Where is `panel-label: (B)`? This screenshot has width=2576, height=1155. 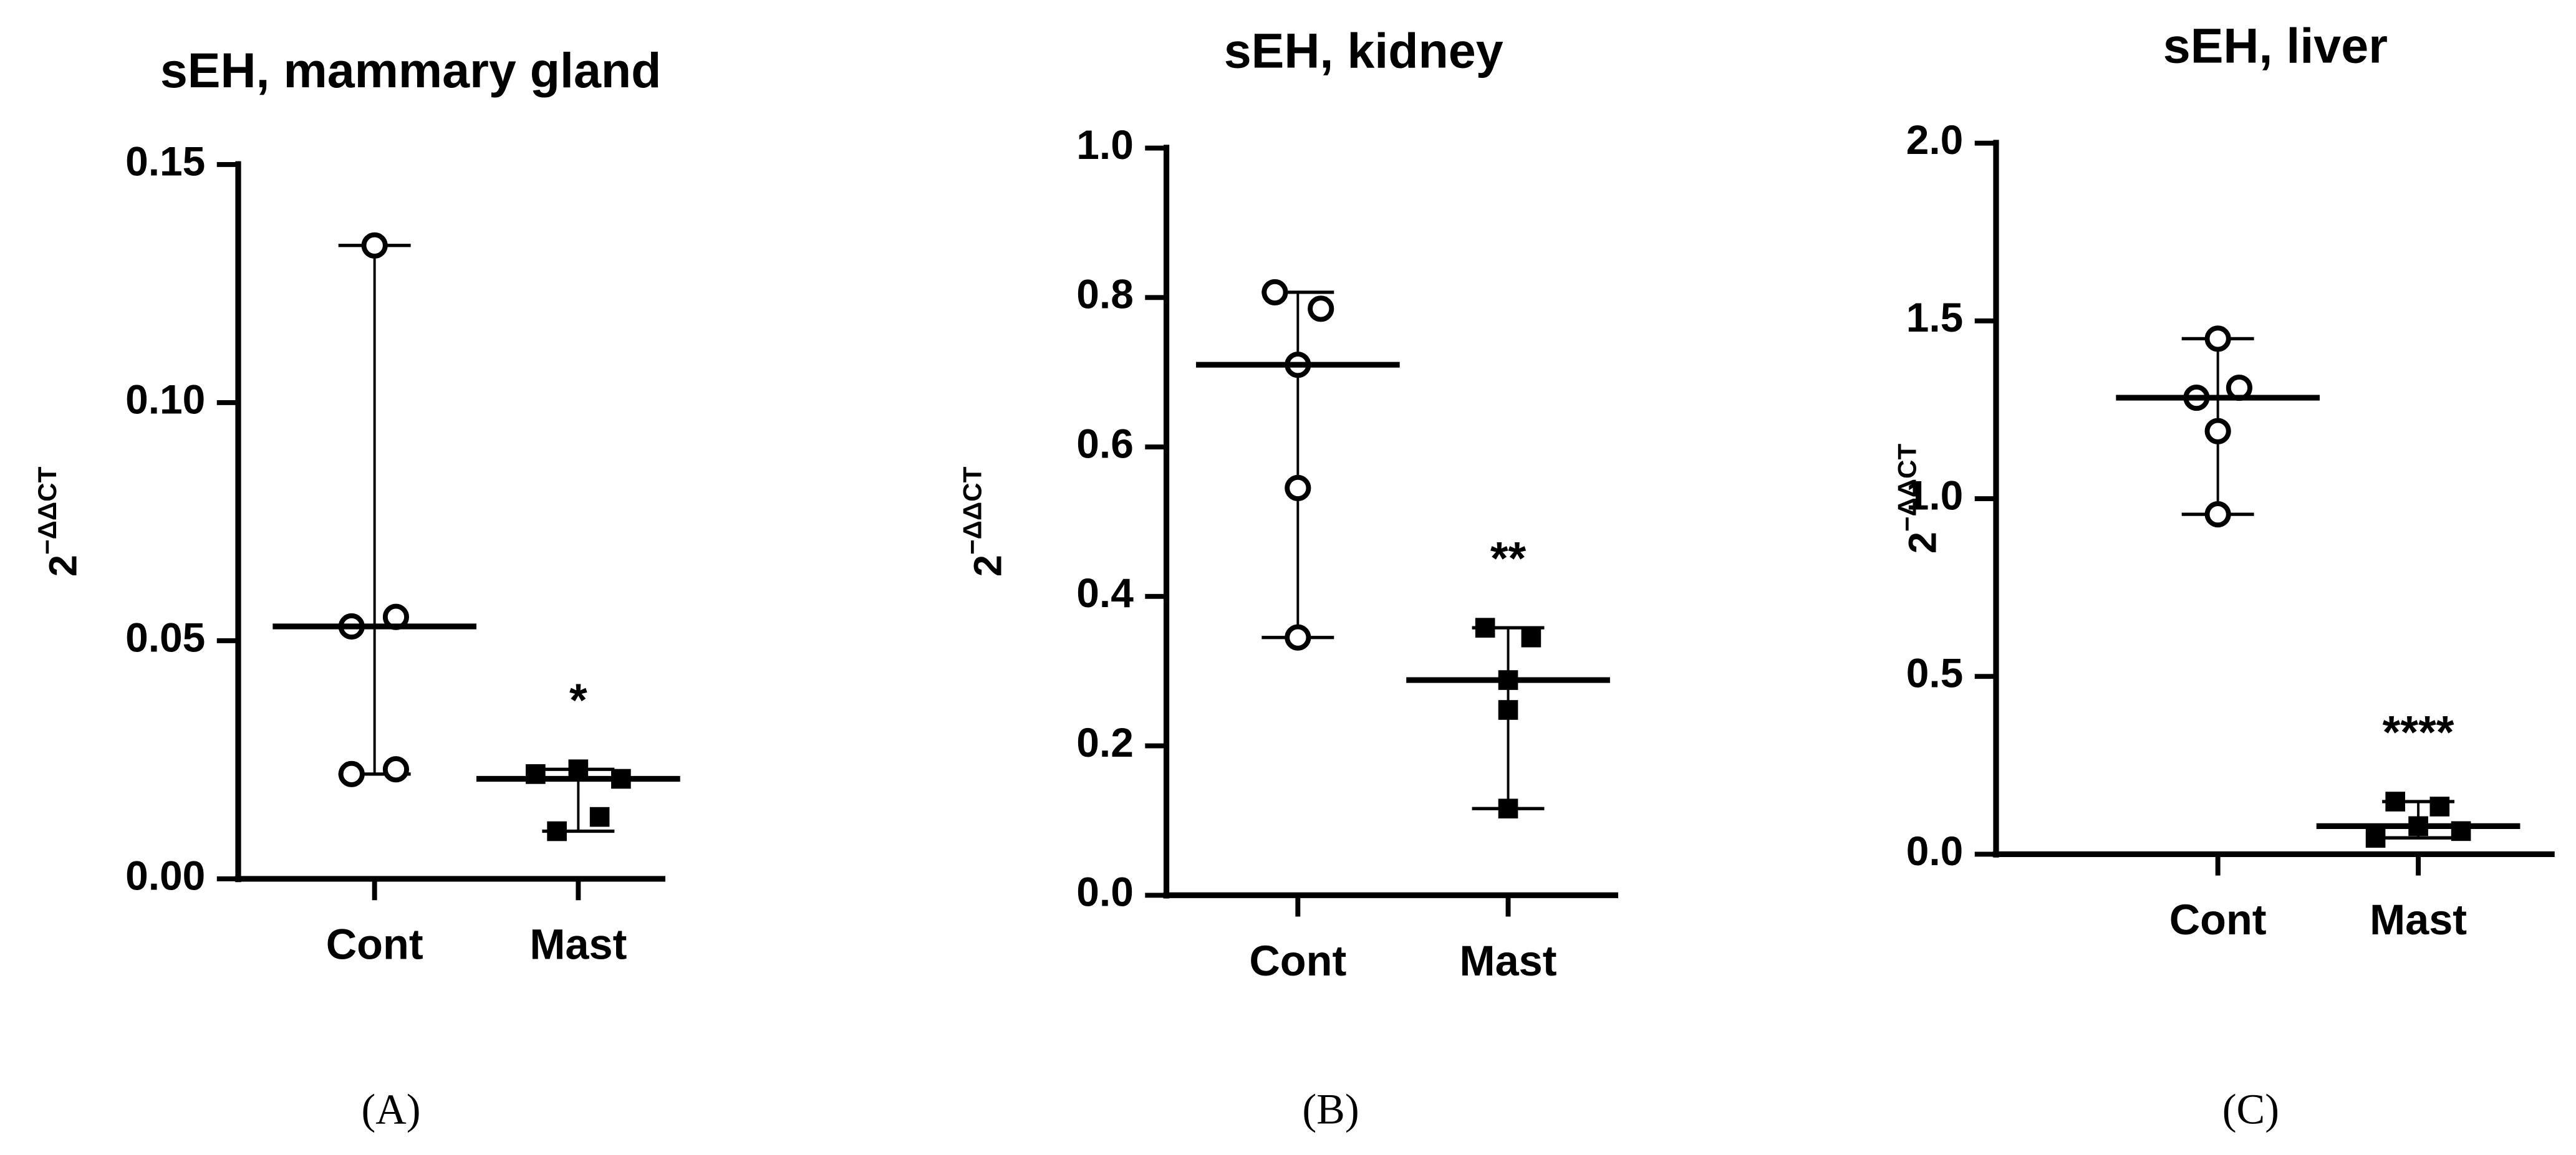
panel-label: (B) is located at coordinates (1330, 1109).